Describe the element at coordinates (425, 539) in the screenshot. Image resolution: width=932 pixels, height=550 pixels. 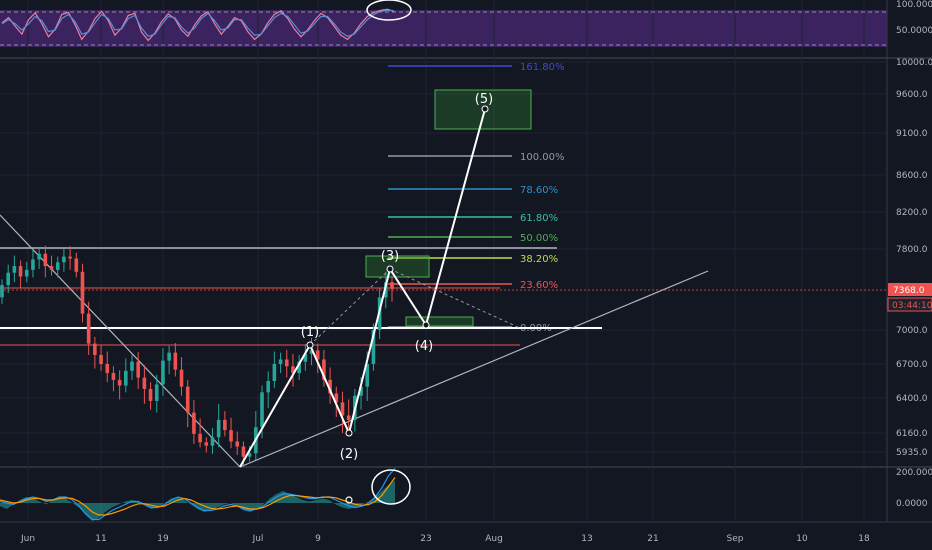
I see `time-tick-label: 23` at that location.